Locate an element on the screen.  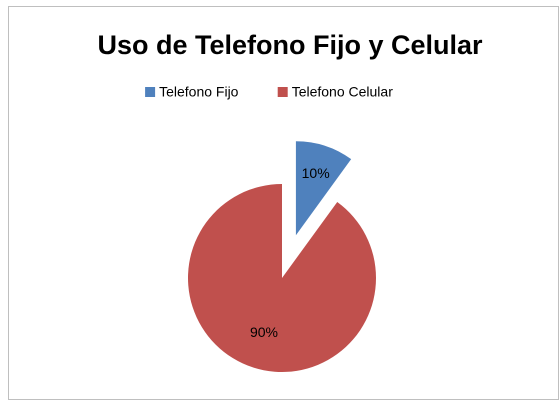
legend-label: Telefono Celular is located at coordinates (343, 92).